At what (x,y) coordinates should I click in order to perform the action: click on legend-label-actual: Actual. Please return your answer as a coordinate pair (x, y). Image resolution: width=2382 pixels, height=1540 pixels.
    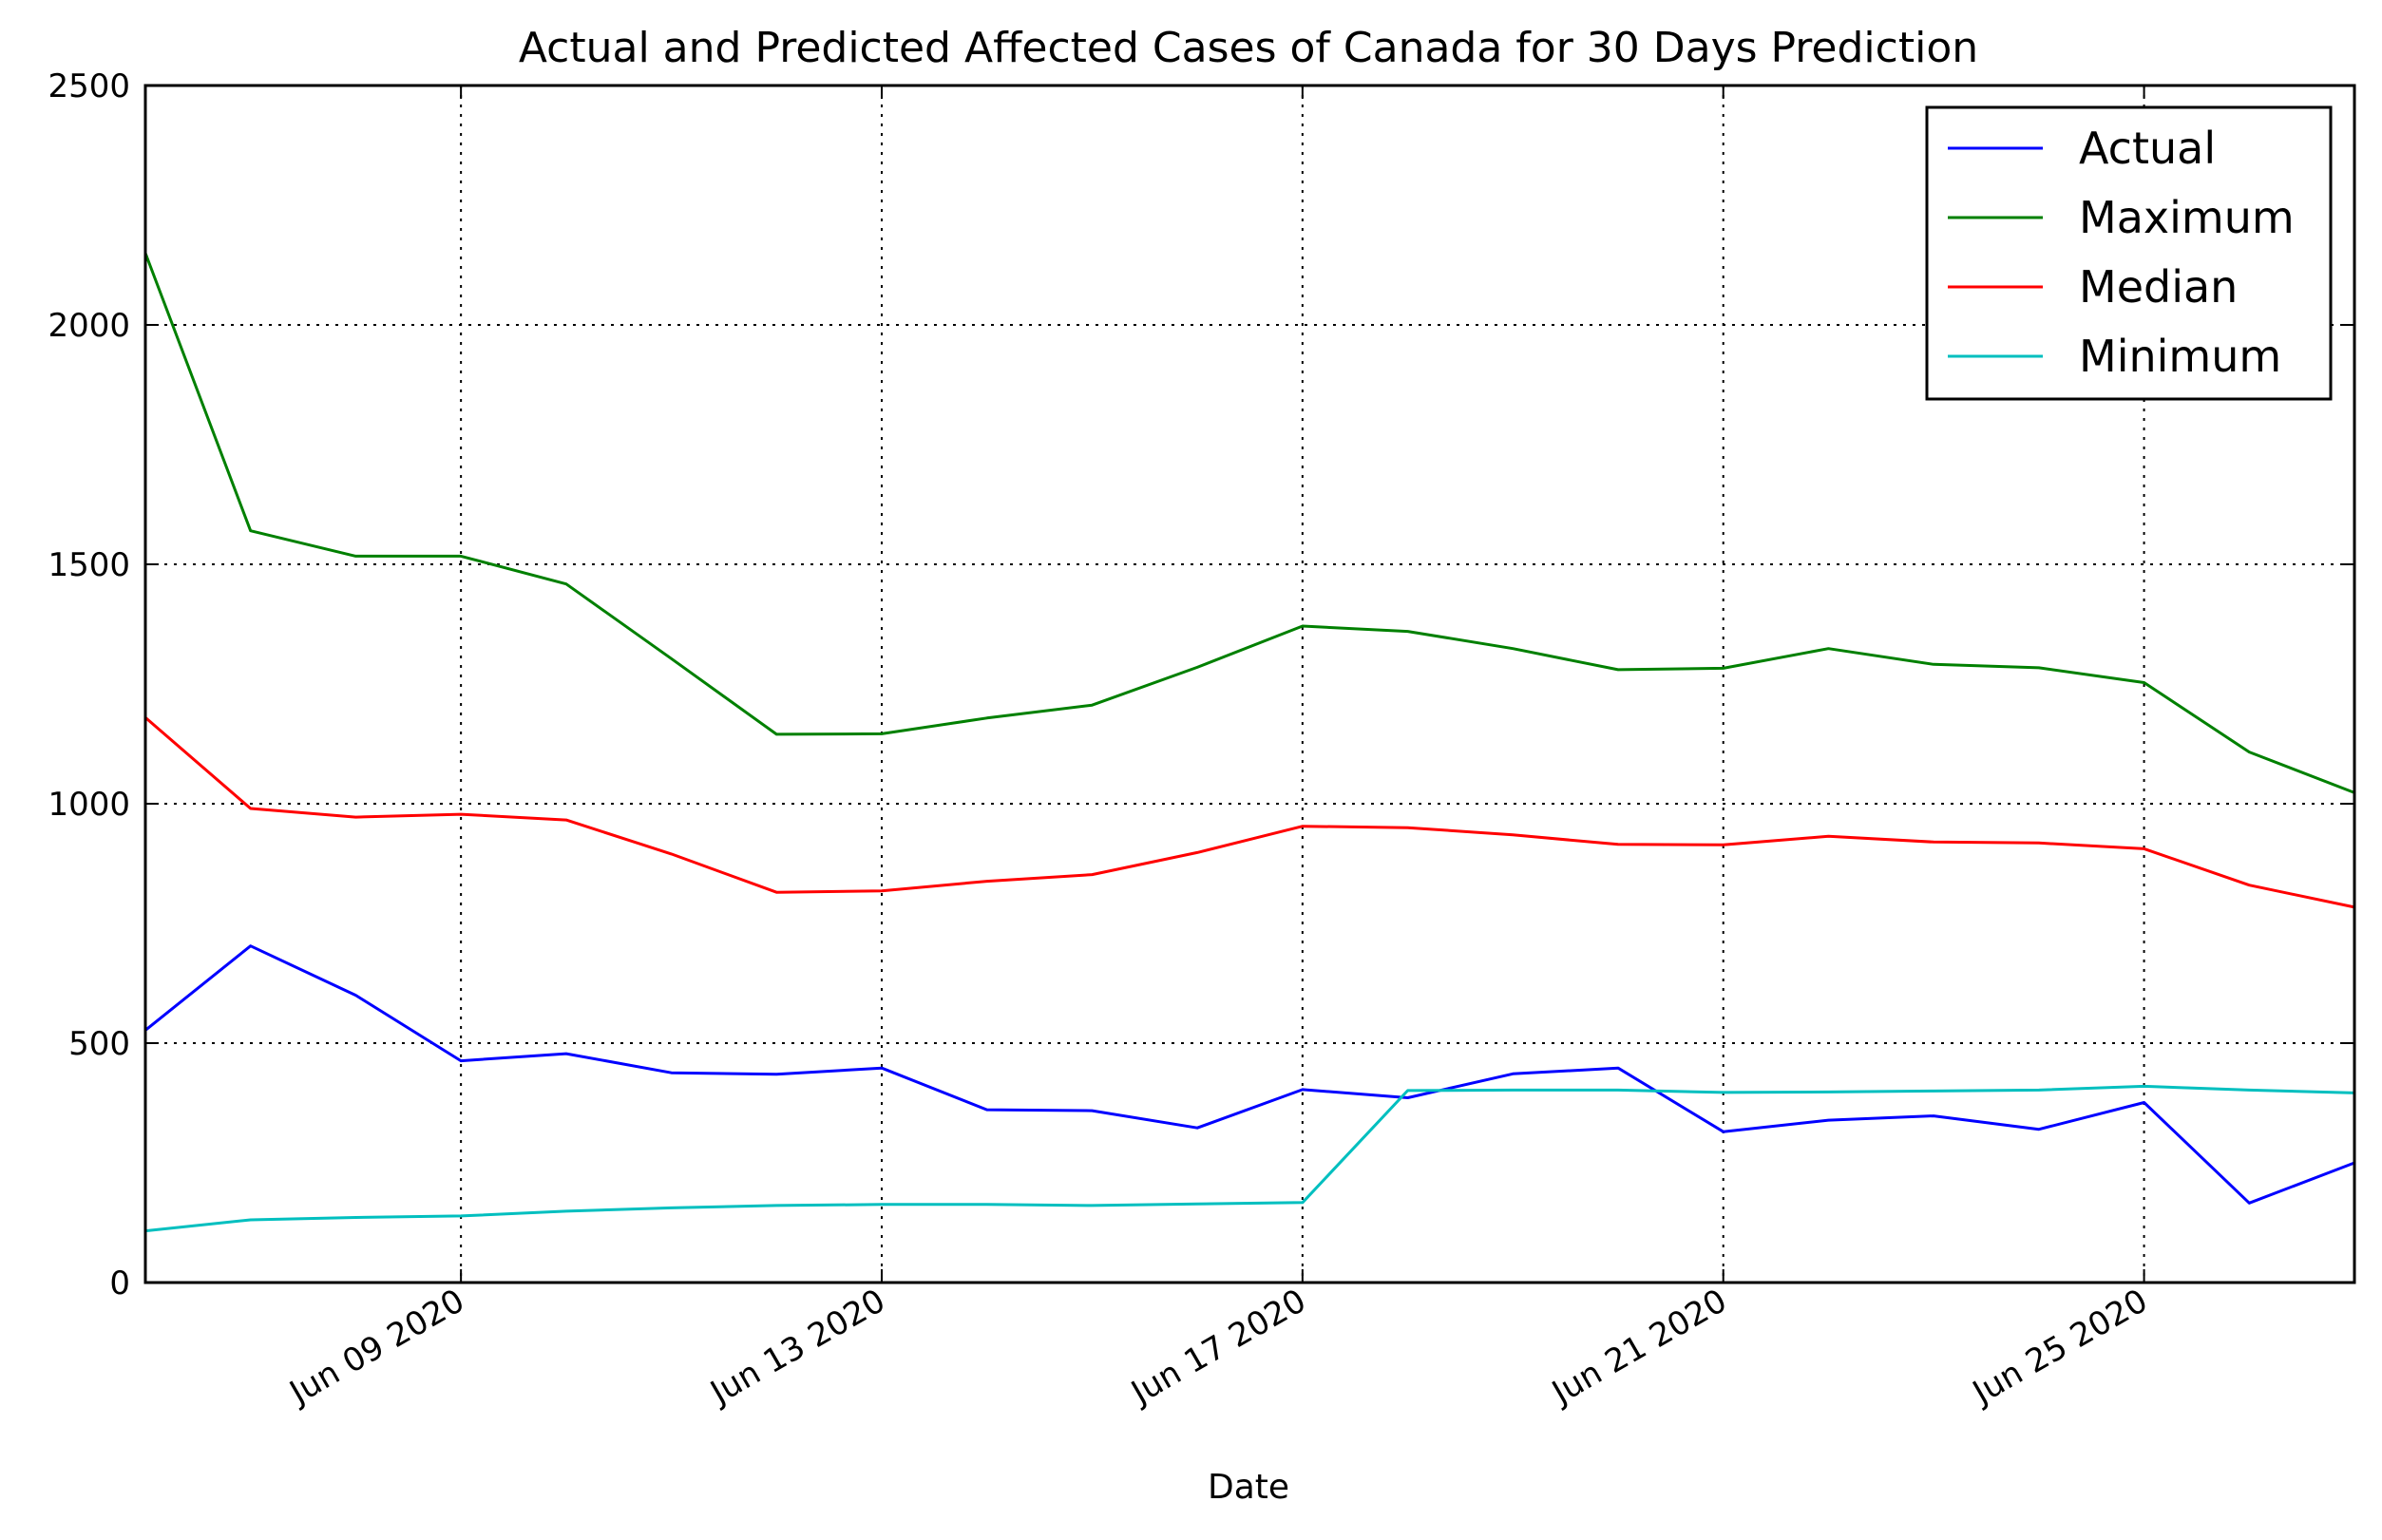
    Looking at the image, I should click on (2147, 148).